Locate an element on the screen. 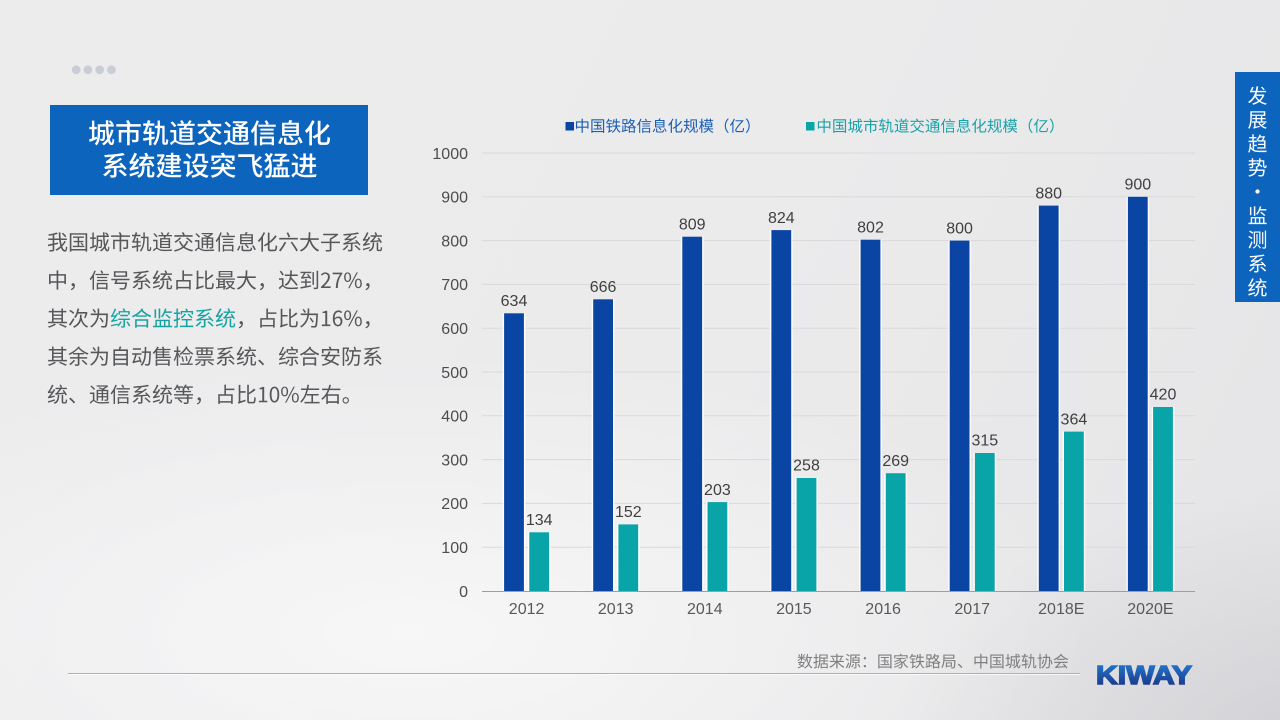 This screenshot has width=1280, height=720. svg-text: 2013 is located at coordinates (616, 609).